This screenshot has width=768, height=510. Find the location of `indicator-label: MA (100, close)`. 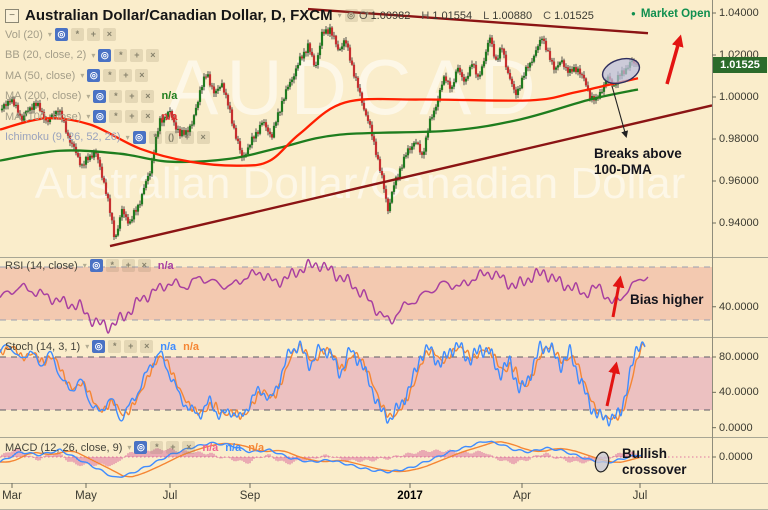

indicator-label: MA (100, close) is located at coordinates (43, 116).